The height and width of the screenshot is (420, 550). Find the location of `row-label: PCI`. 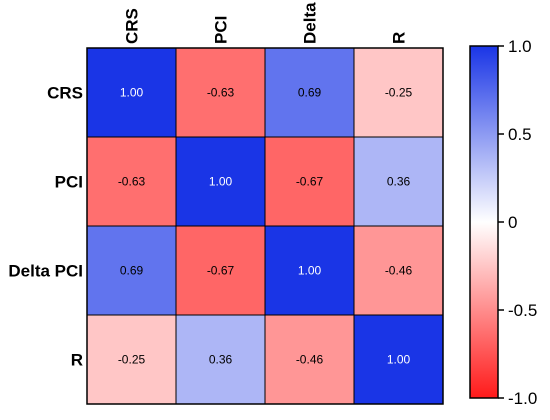

row-label: PCI is located at coordinates (69, 182).